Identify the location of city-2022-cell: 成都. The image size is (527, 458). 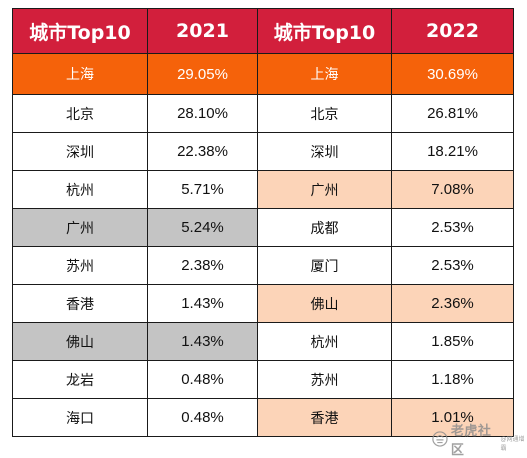
(324, 227).